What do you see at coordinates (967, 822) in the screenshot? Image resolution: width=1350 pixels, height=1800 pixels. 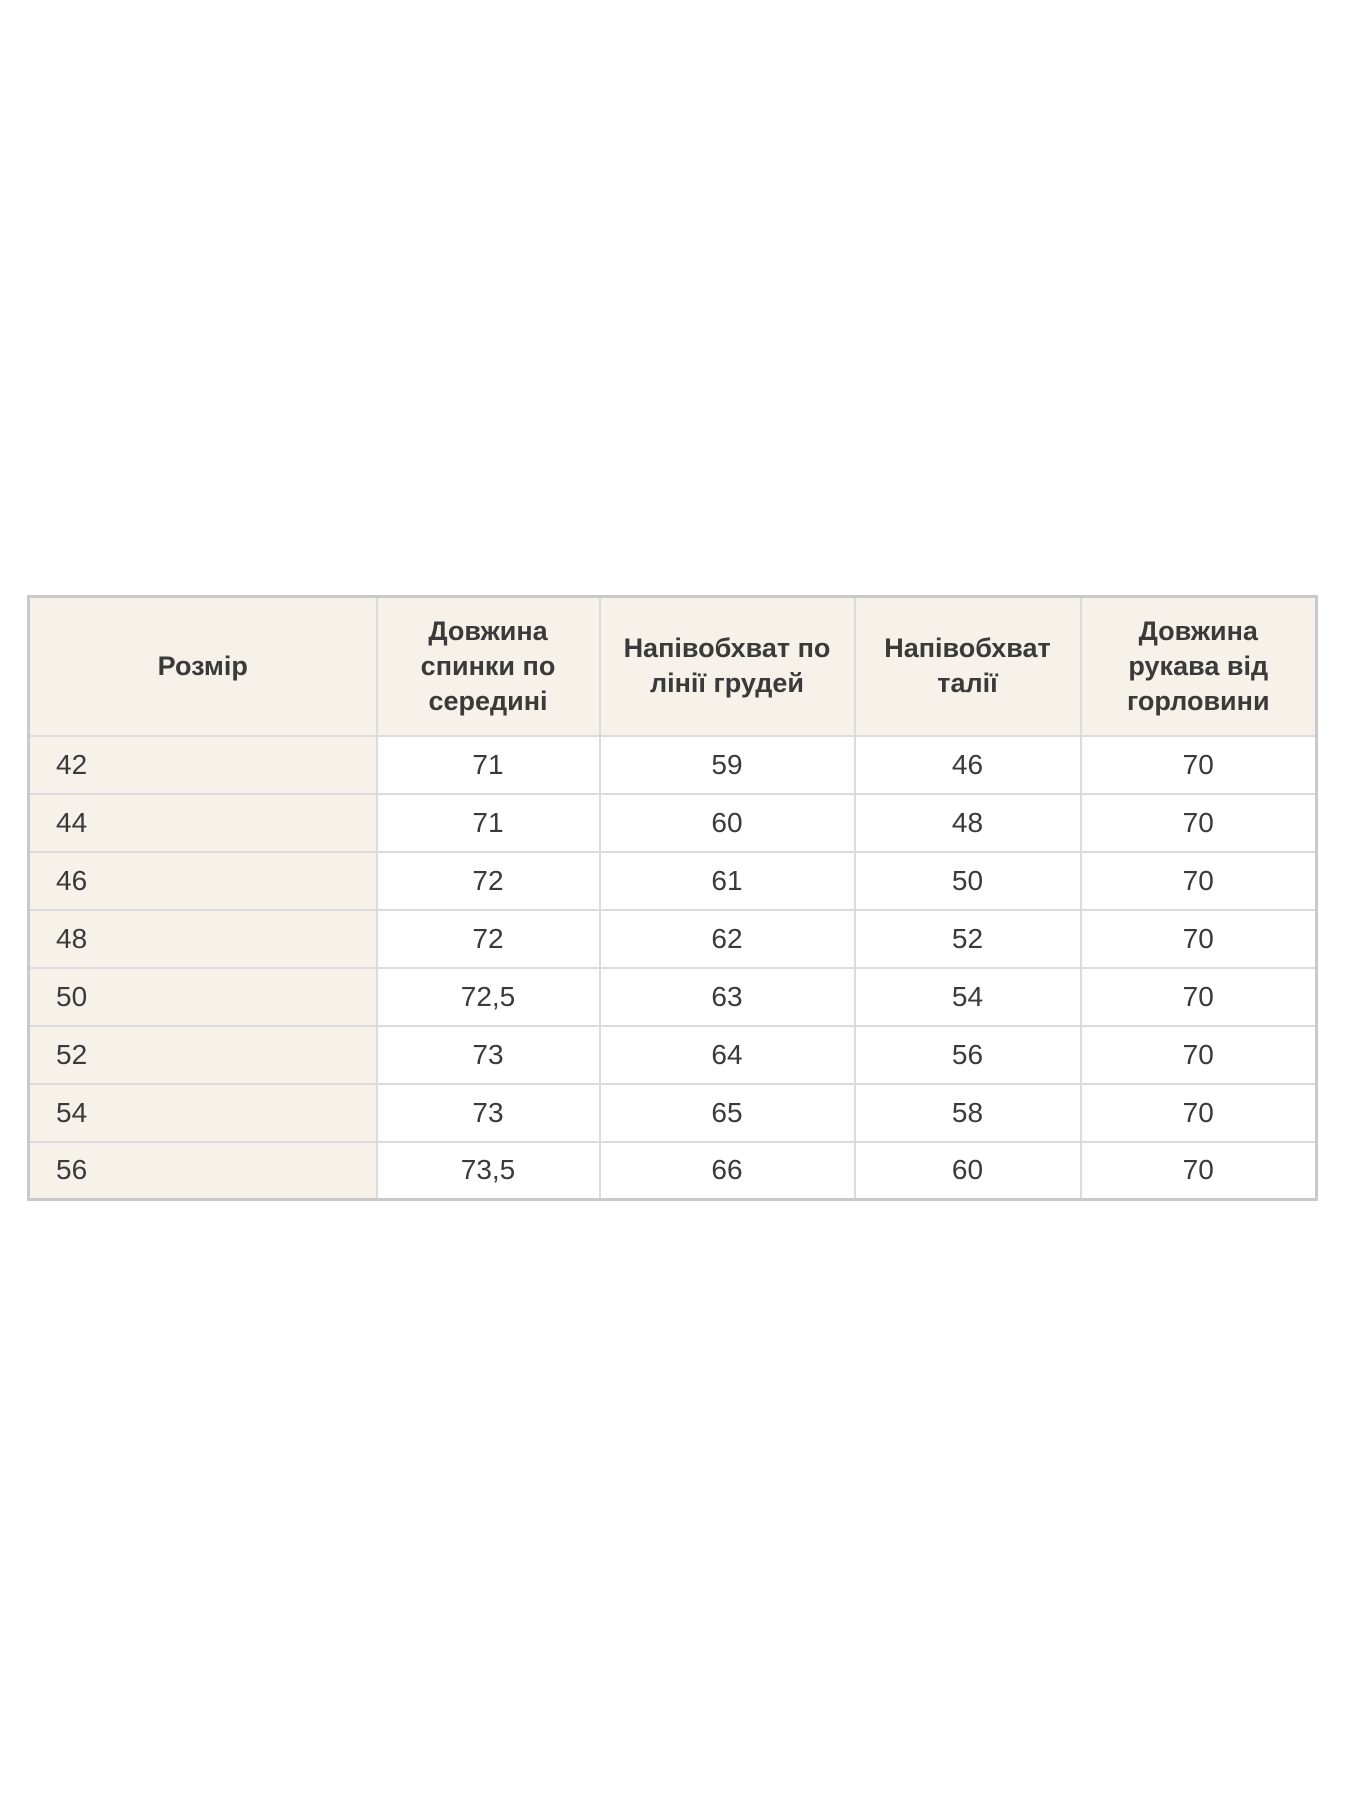 I see `measurement-cell: 48` at bounding box center [967, 822].